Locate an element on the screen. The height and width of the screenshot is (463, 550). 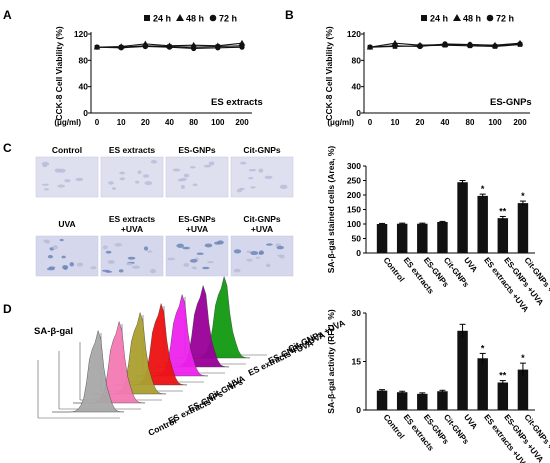
panel-c-significance-mark: * is located at coordinates (483, 189).